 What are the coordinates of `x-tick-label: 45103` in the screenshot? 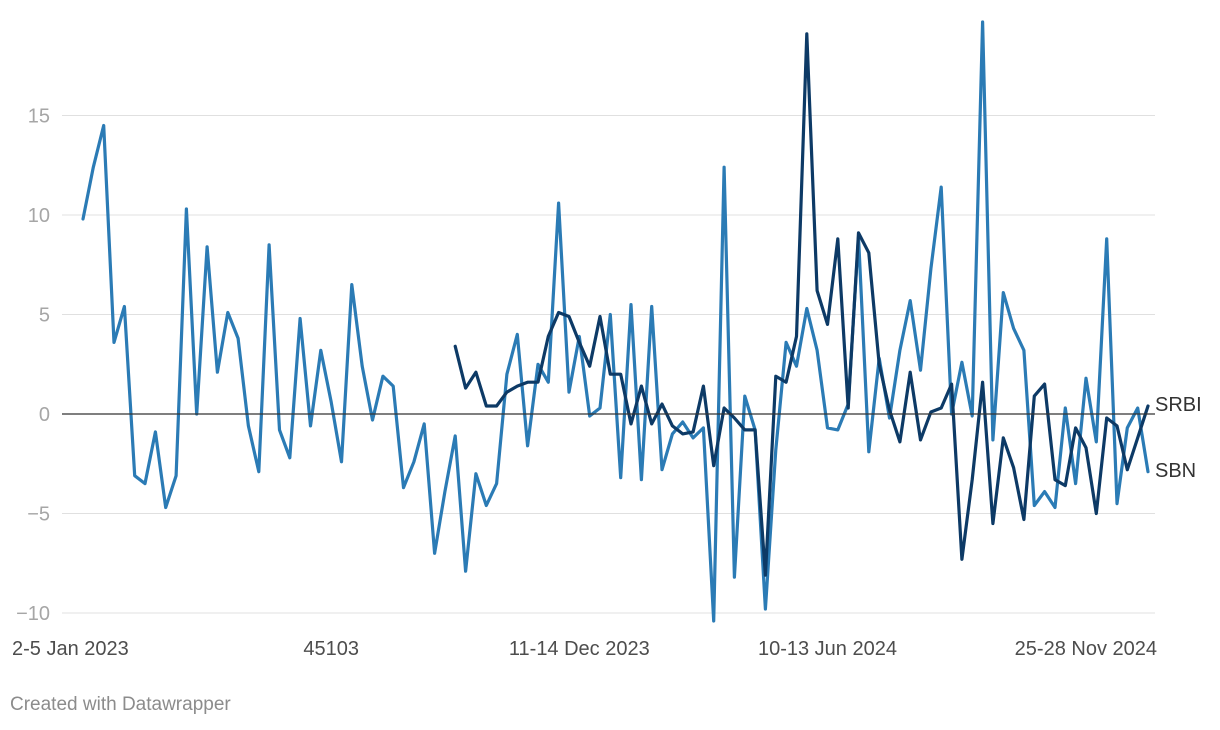 It's located at (331, 649).